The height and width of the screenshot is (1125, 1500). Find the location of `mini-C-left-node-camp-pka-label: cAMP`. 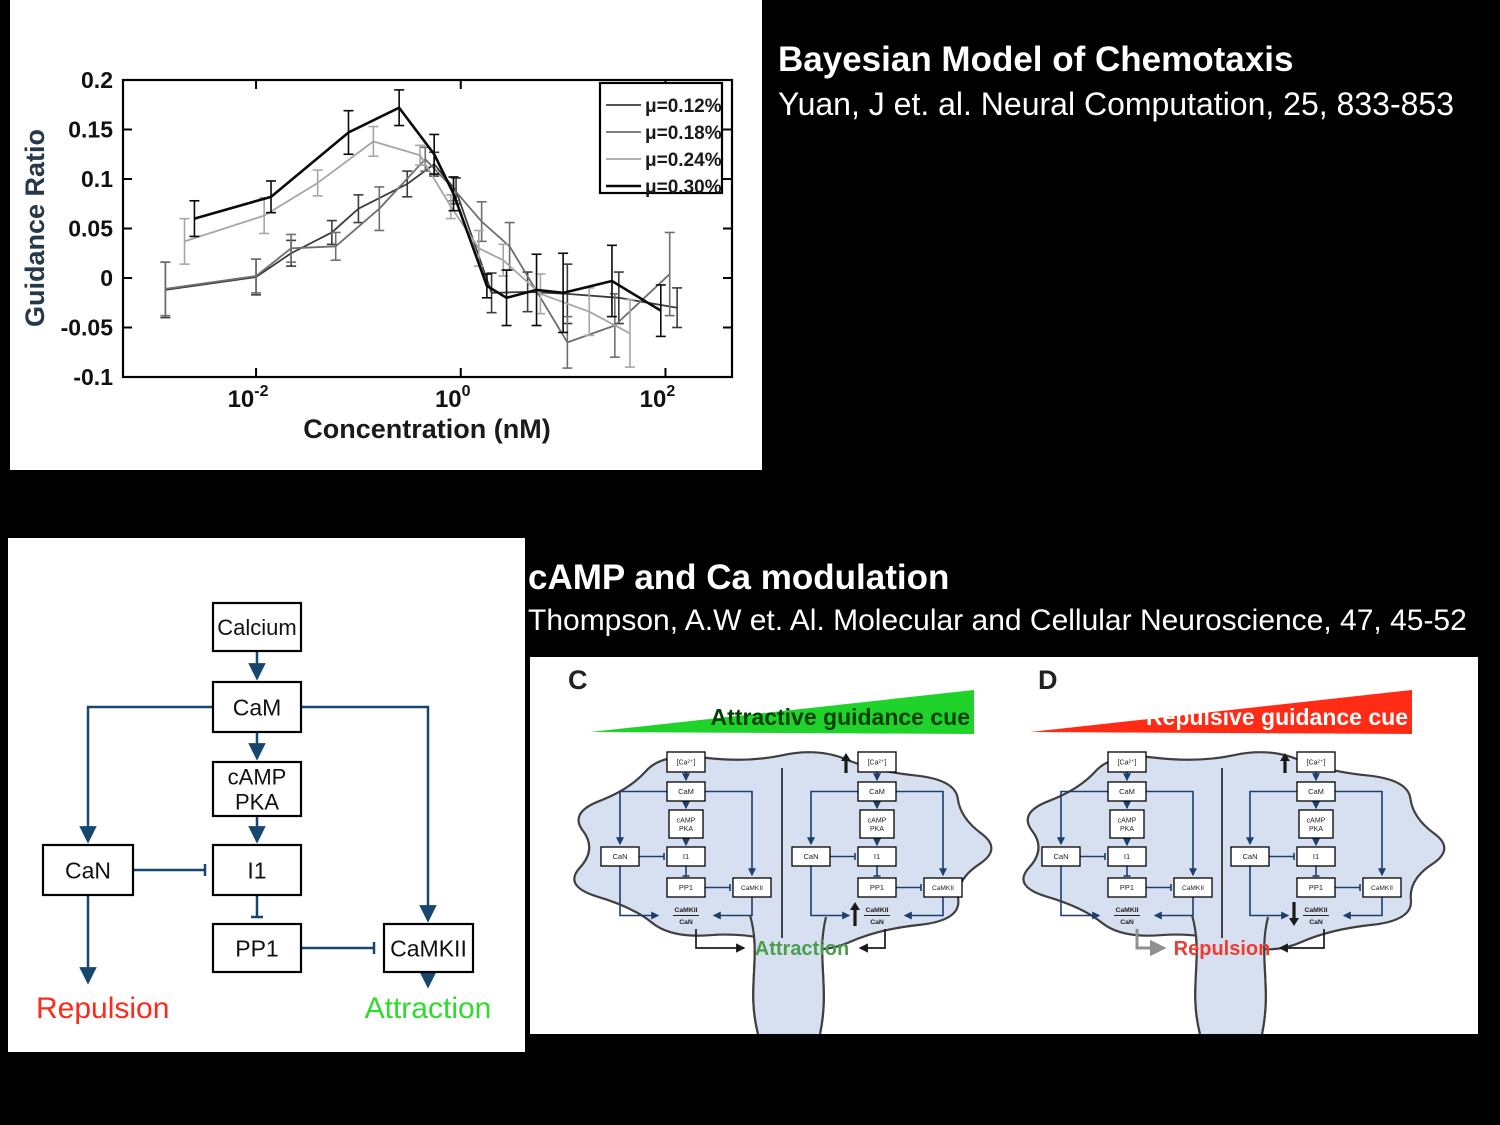

mini-C-left-node-camp-pka-label: cAMP is located at coordinates (686, 820).